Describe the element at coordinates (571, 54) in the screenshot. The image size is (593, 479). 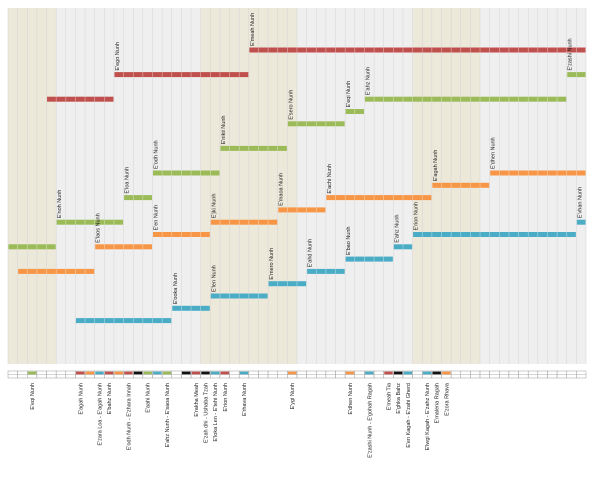
I see `segment-label: E'zashi Nunh` at that location.